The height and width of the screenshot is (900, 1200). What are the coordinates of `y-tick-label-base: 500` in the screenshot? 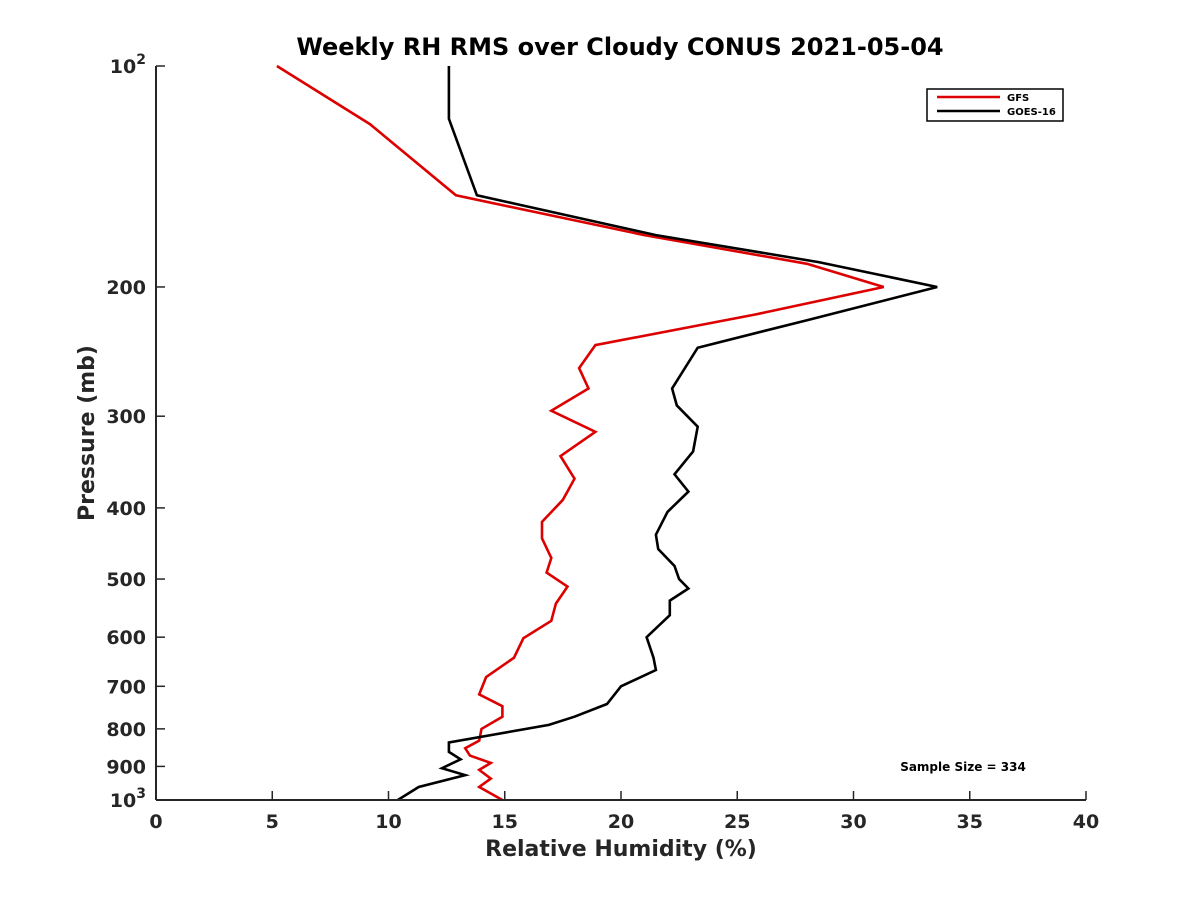 It's located at (126, 580).